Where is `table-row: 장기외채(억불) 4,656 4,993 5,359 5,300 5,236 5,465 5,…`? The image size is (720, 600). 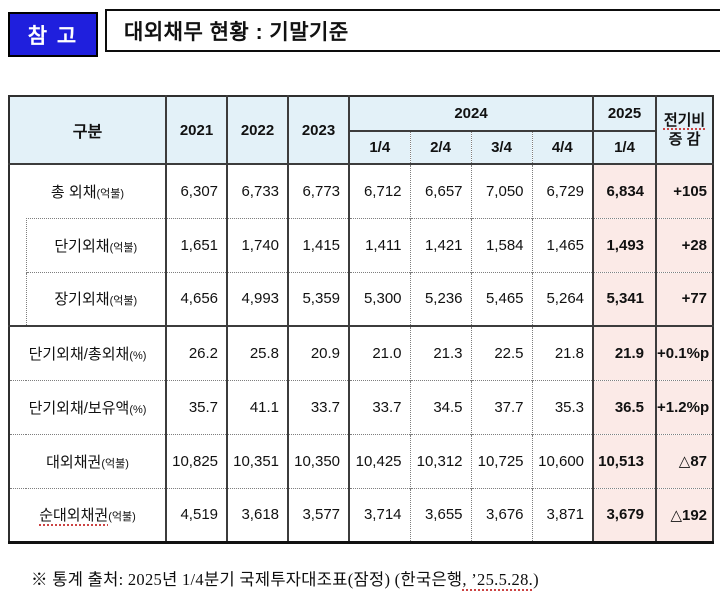 table-row: 장기외채(억불) 4,656 4,993 5,359 5,300 5,236 5,465 5,… is located at coordinates (361, 298).